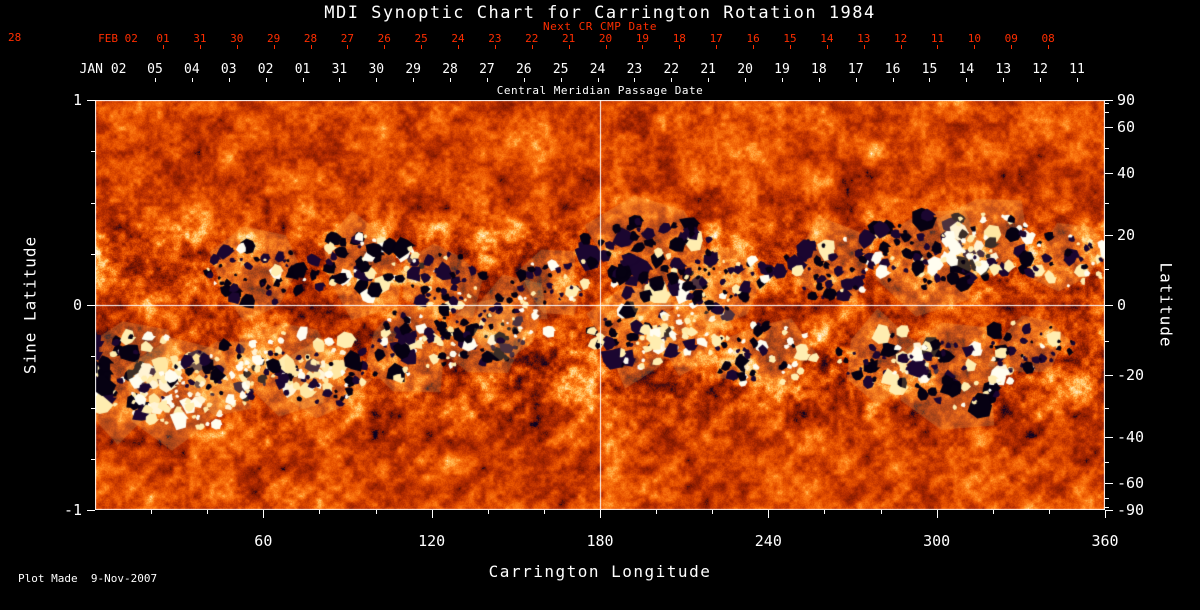 The height and width of the screenshot is (610, 1200). Describe the element at coordinates (487, 69) in the screenshot. I see `cmp-date-label: 27` at that location.